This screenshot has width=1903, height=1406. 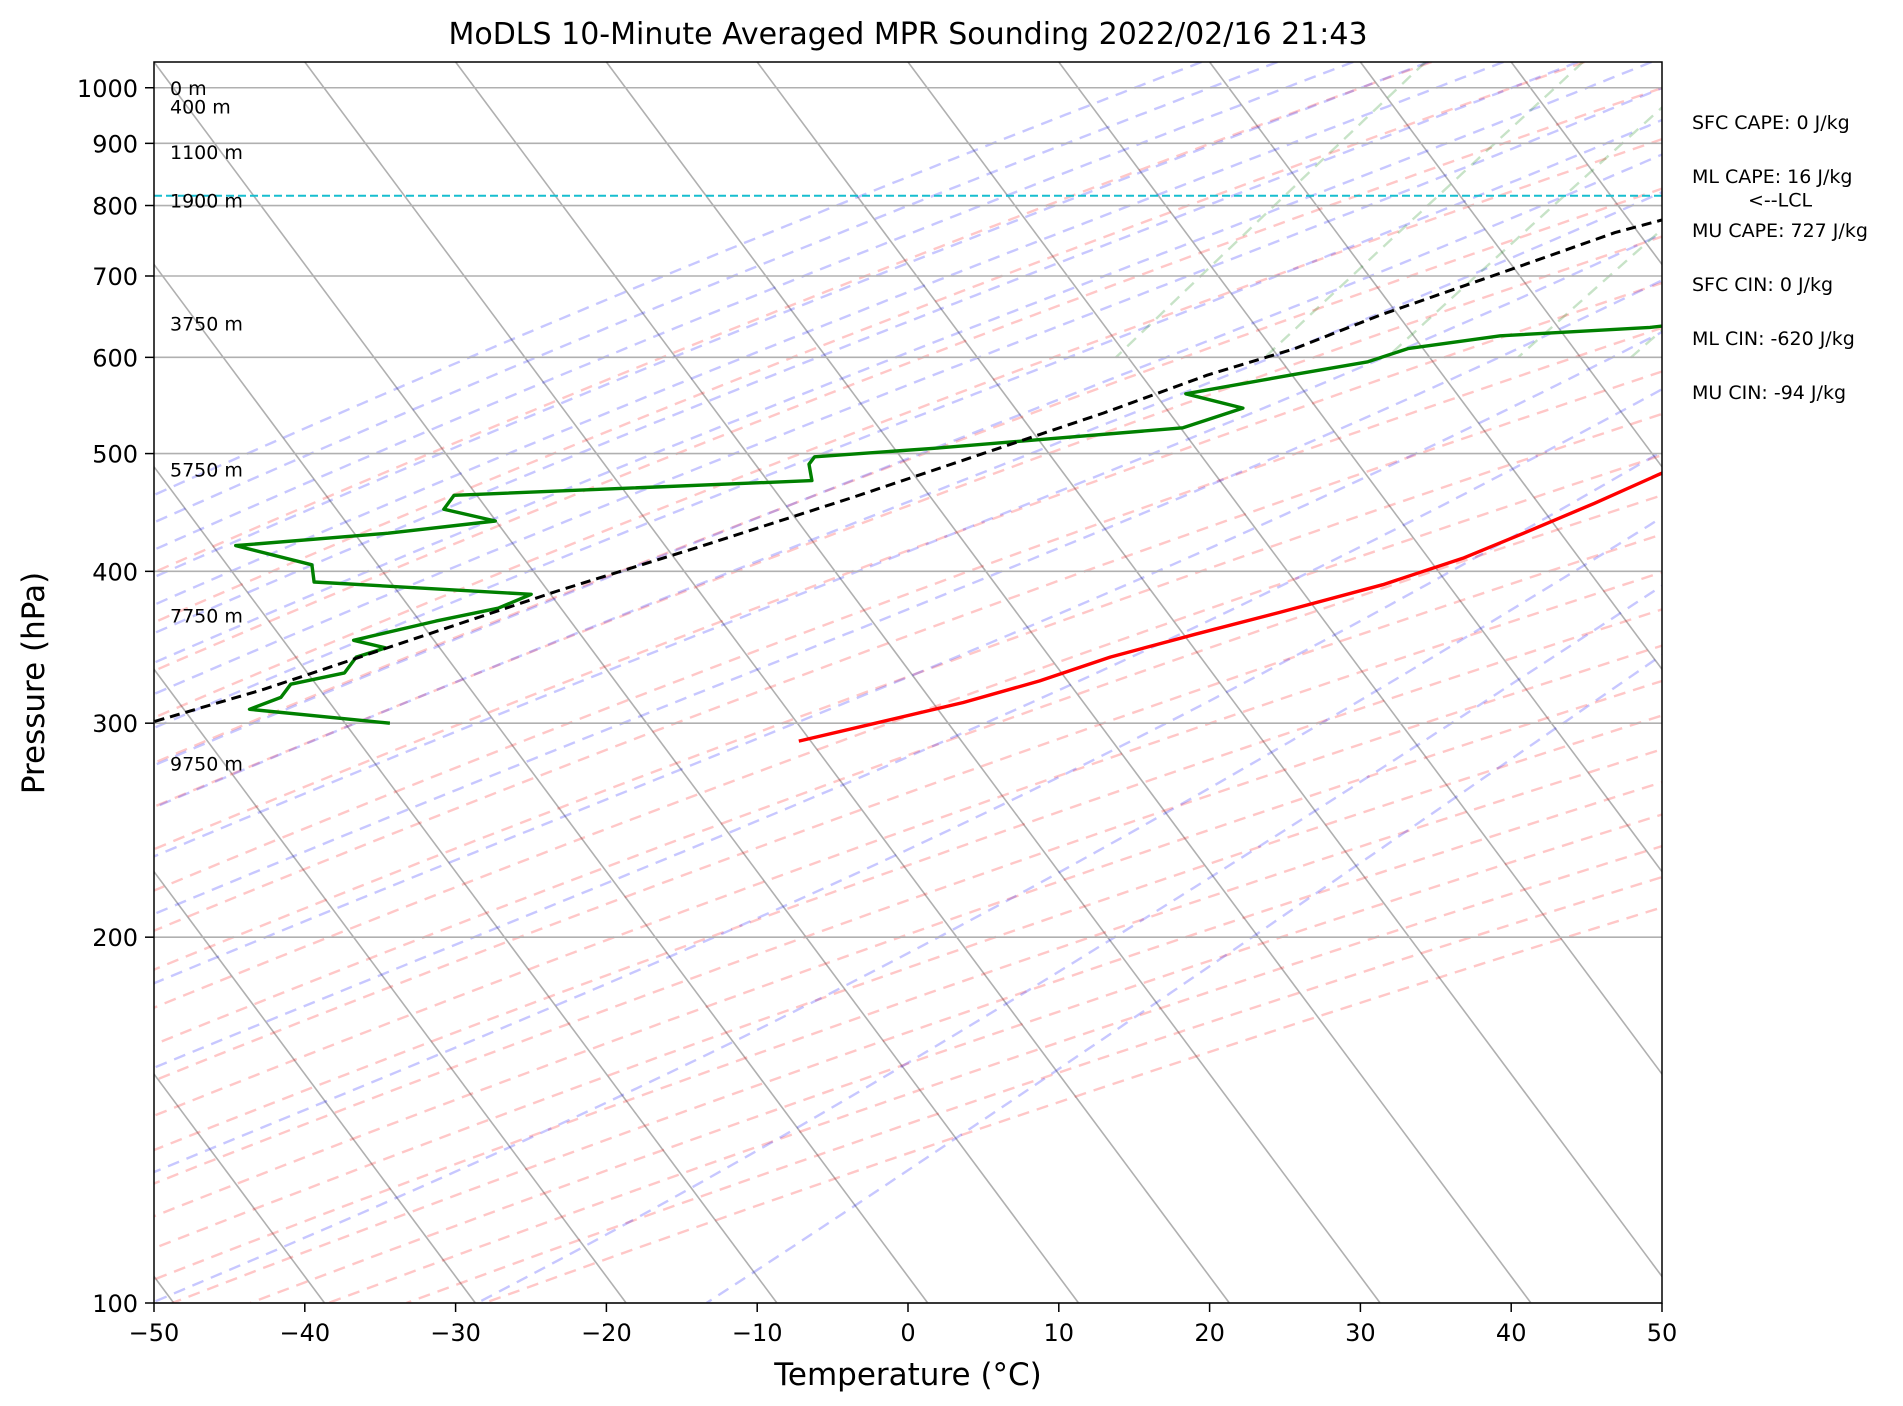 I want to click on x-tick-label: 30, so click(x=1360, y=1333).